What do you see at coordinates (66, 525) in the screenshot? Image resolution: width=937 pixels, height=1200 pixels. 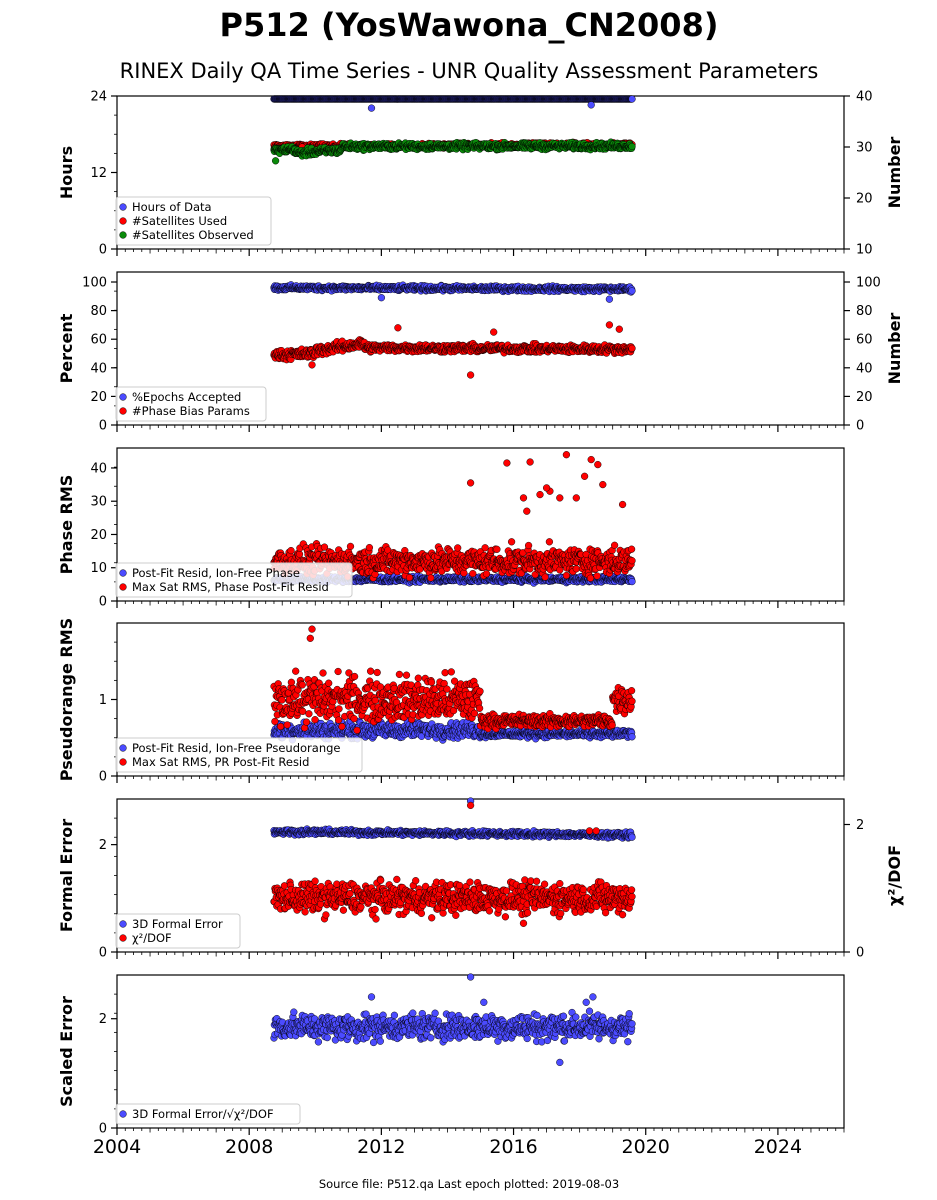 I see `y-axis-label: Phase RMS` at bounding box center [66, 525].